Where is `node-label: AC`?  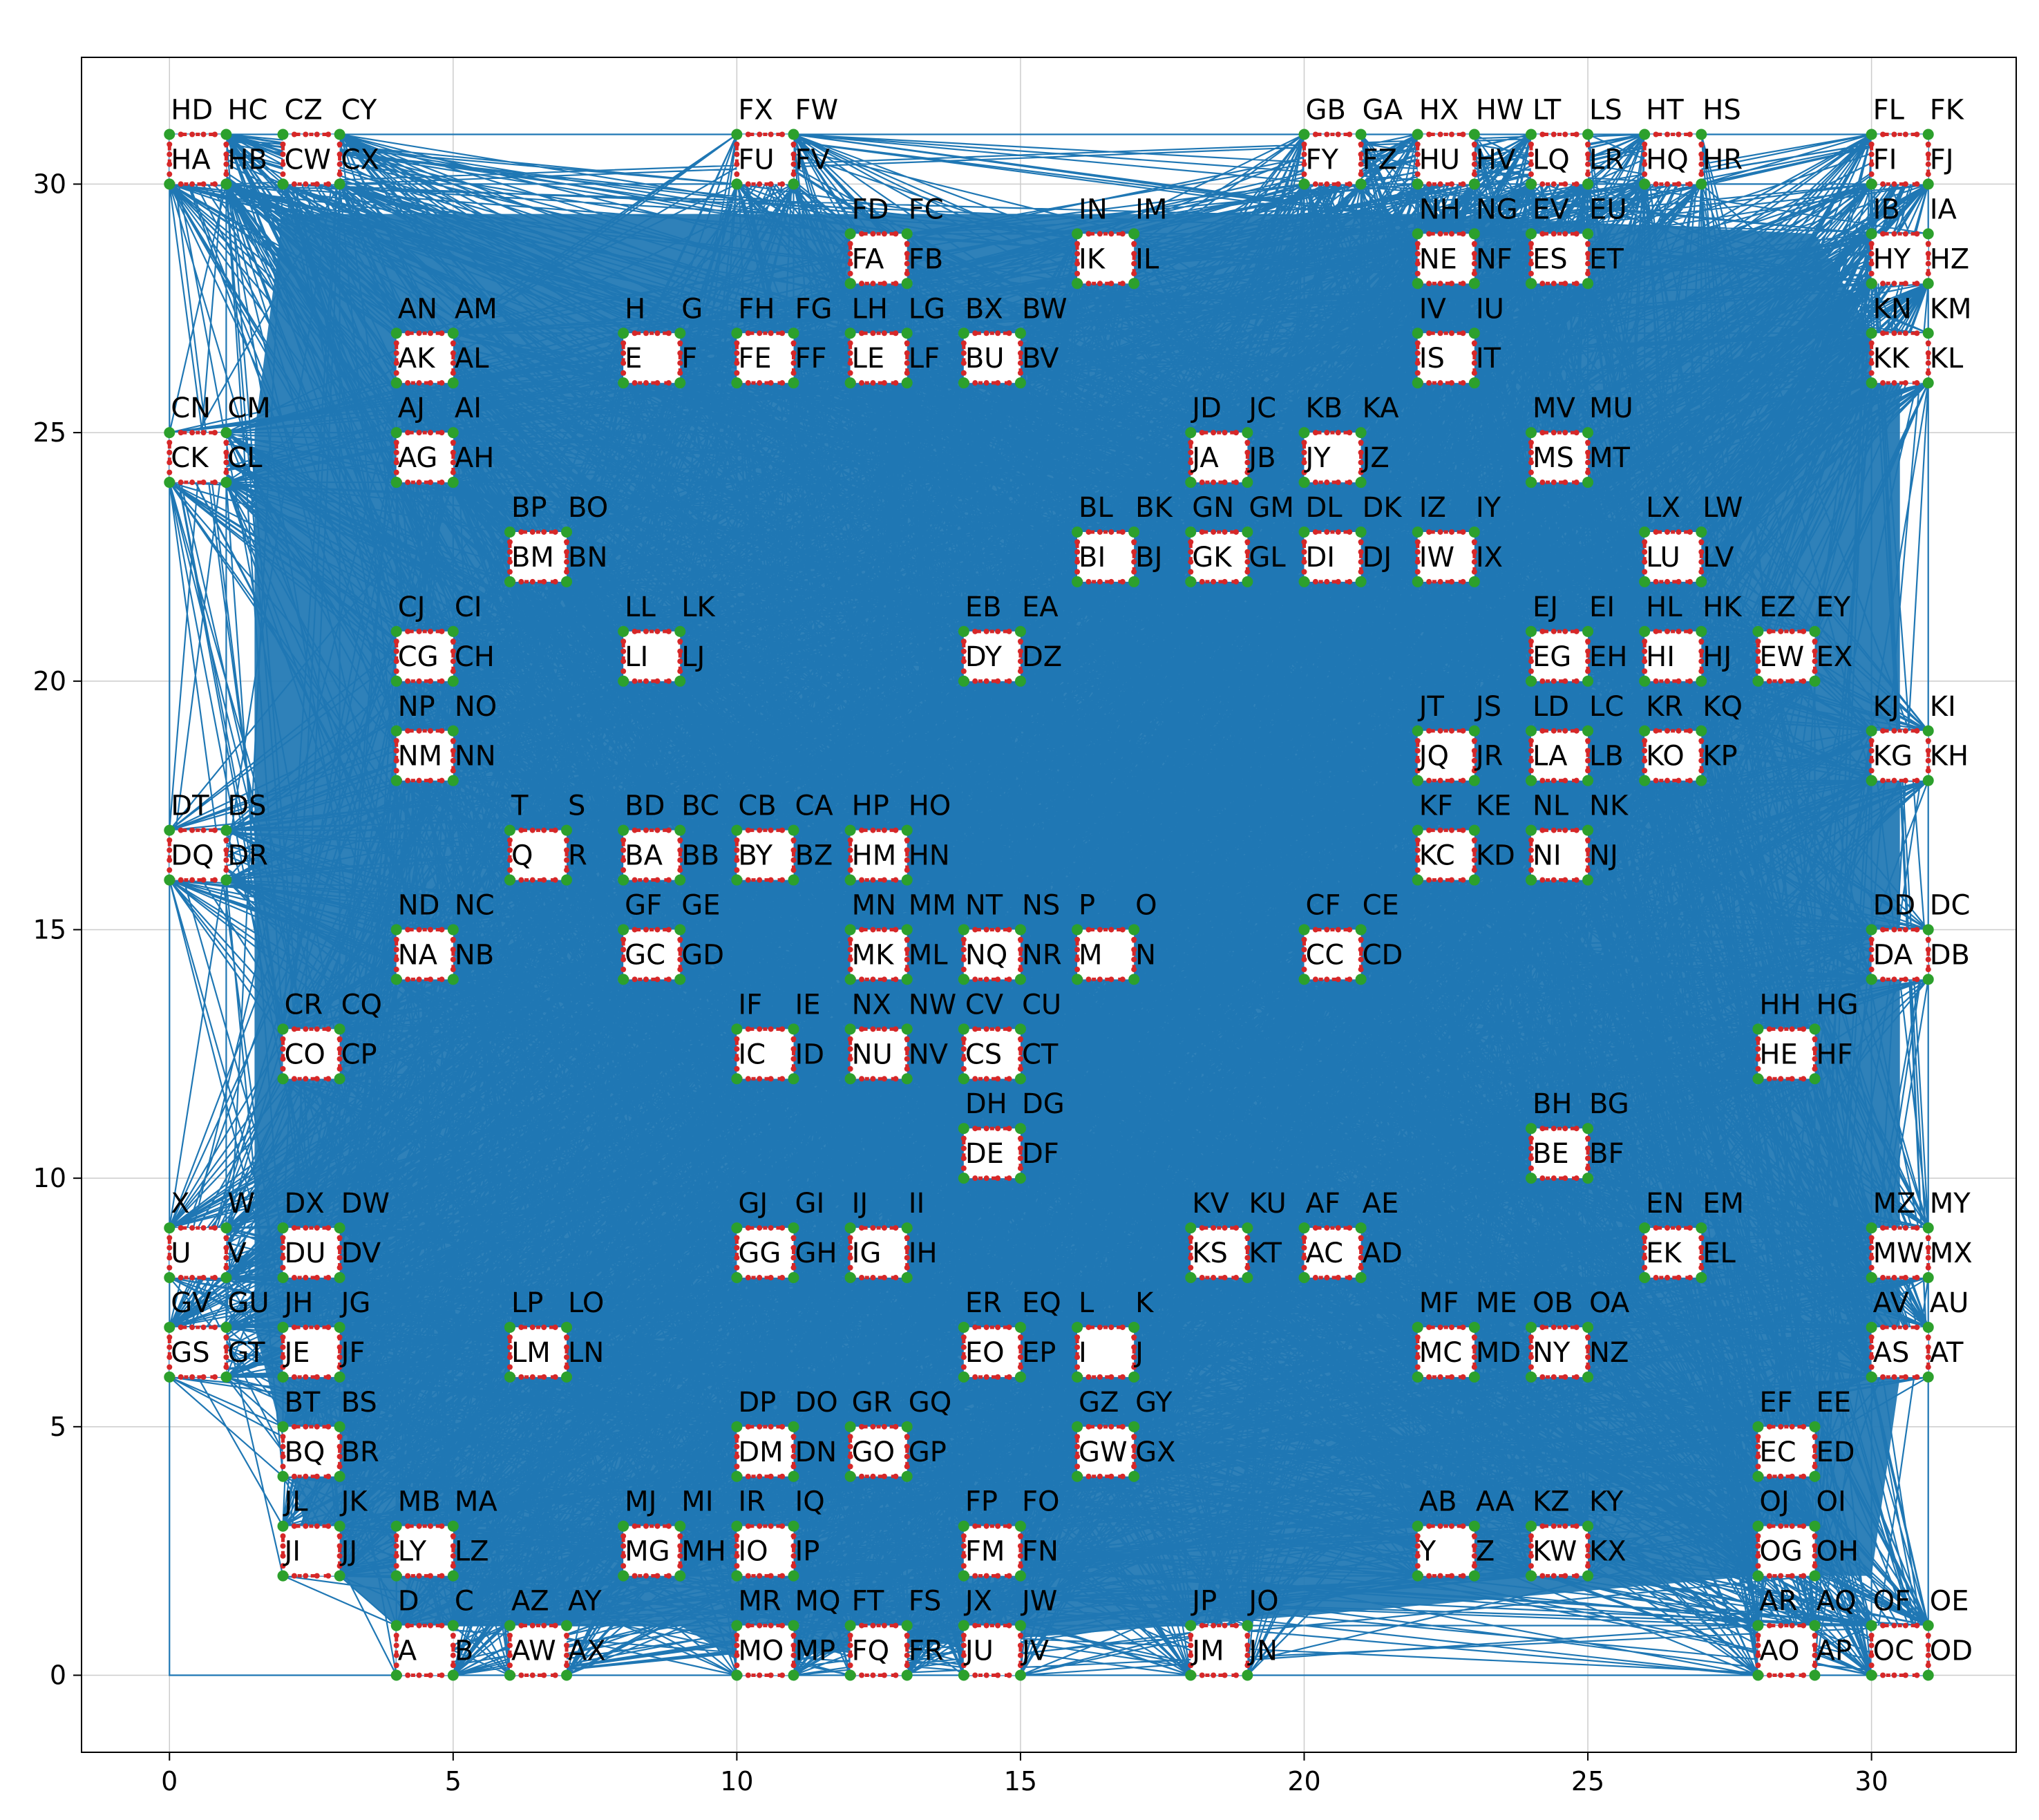 node-label: AC is located at coordinates (1325, 1253).